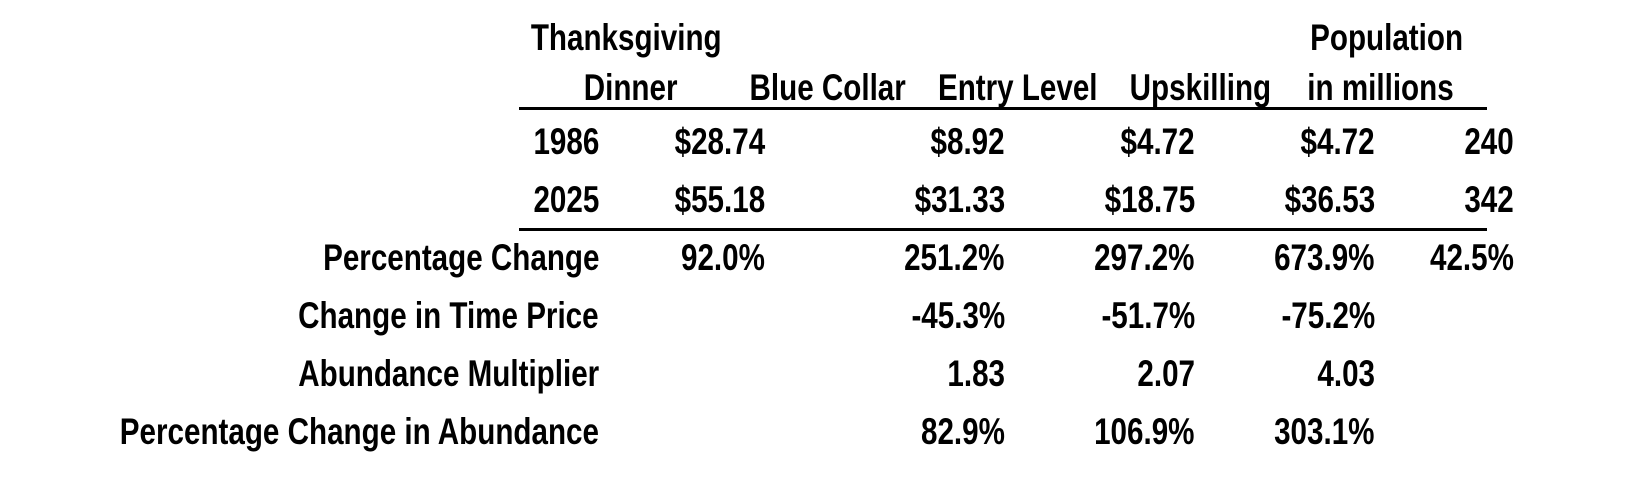  I want to click on table-cell: 303.1%, so click(1324, 431).